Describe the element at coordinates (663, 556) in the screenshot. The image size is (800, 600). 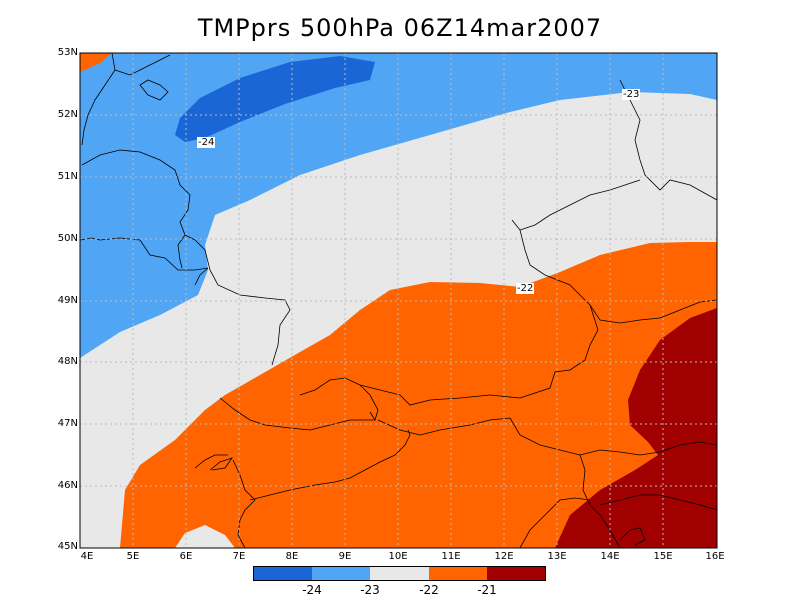
I see `lon-label: 15E` at that location.